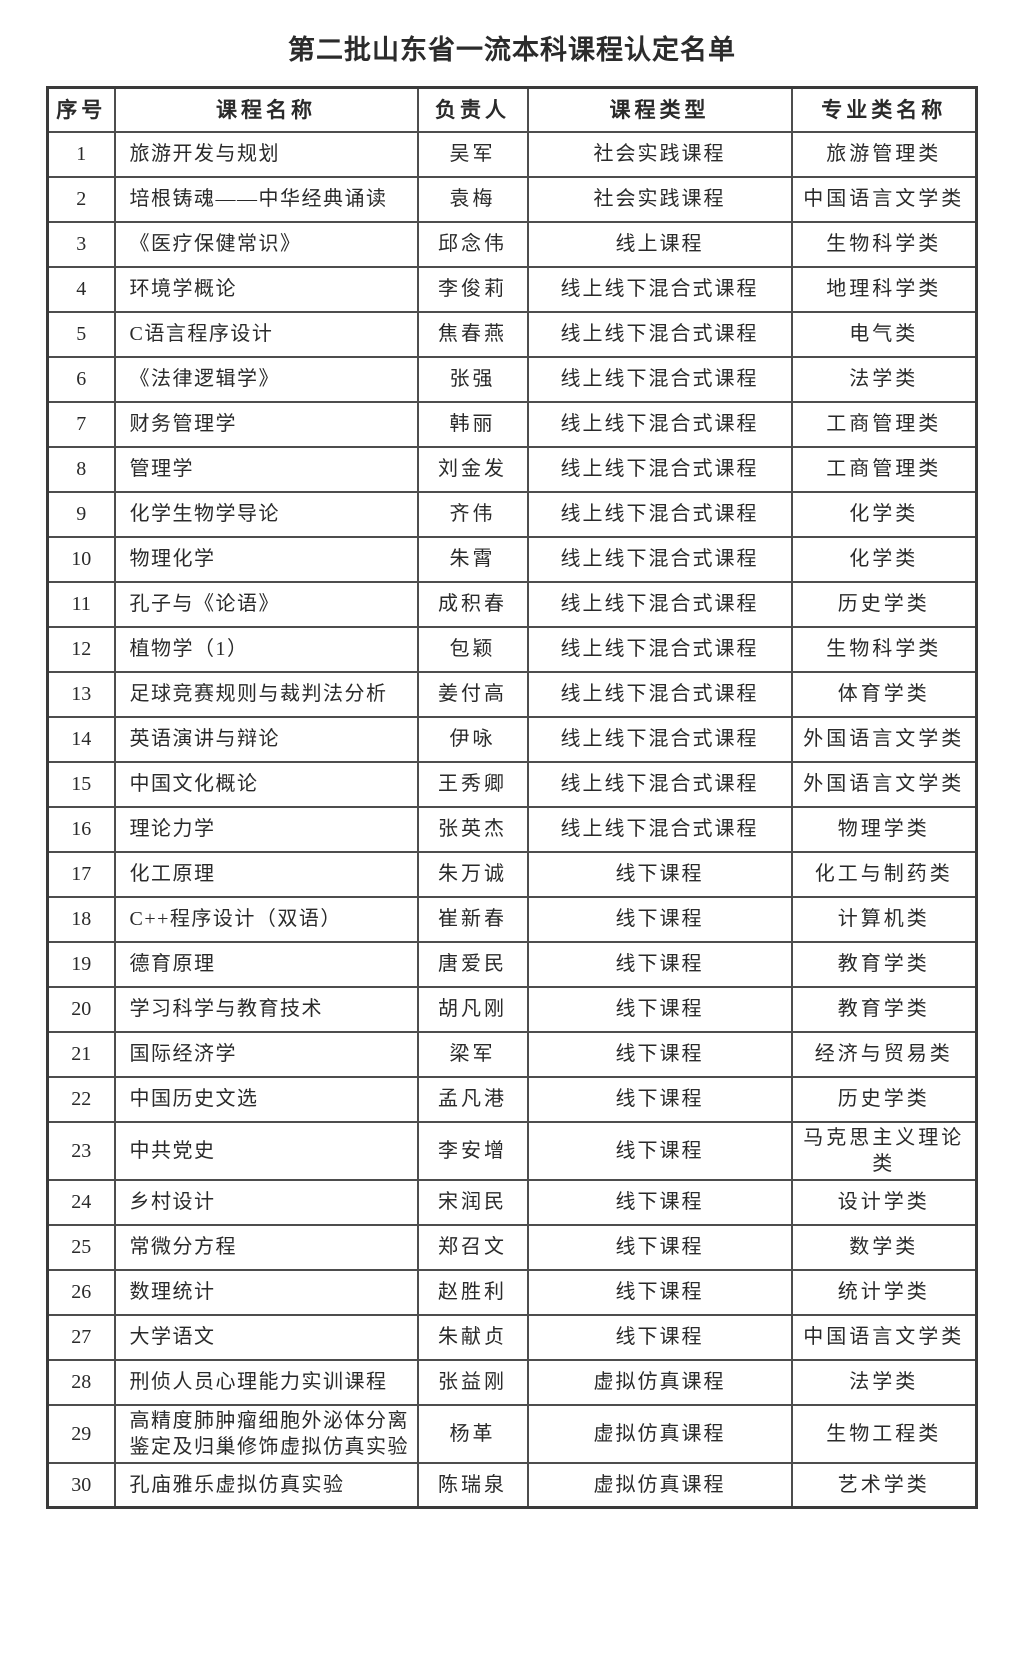 The width and height of the screenshot is (1024, 1659). What do you see at coordinates (266, 109) in the screenshot?
I see `header-course: 课程名称` at bounding box center [266, 109].